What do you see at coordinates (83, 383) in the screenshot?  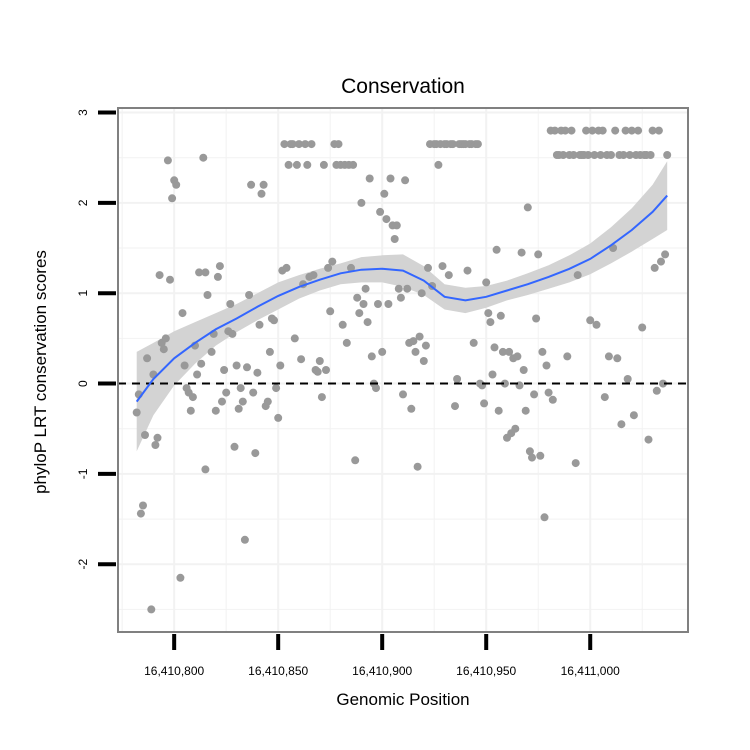 I see `y-tick-label: 0` at bounding box center [83, 383].